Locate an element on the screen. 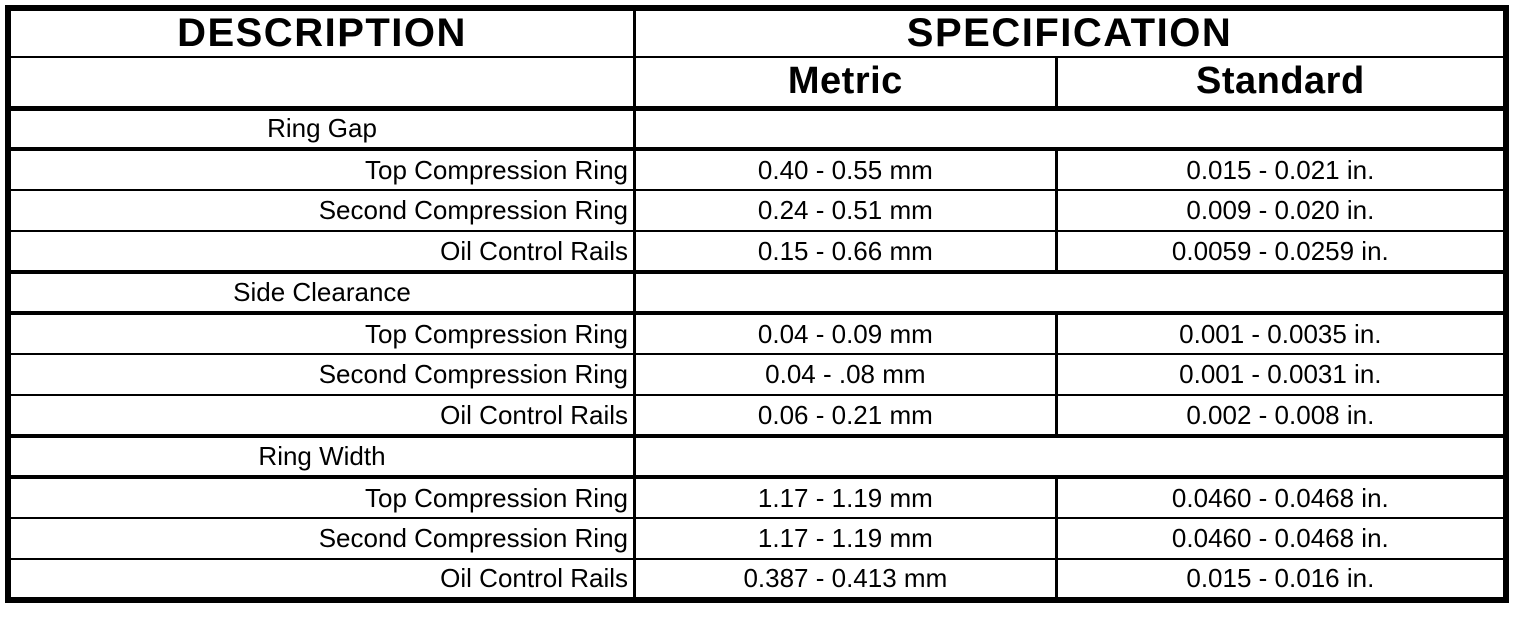 Image resolution: width=1520 pixels, height=628 pixels. metric-value: 0.04 - .08 mm is located at coordinates (845, 374).